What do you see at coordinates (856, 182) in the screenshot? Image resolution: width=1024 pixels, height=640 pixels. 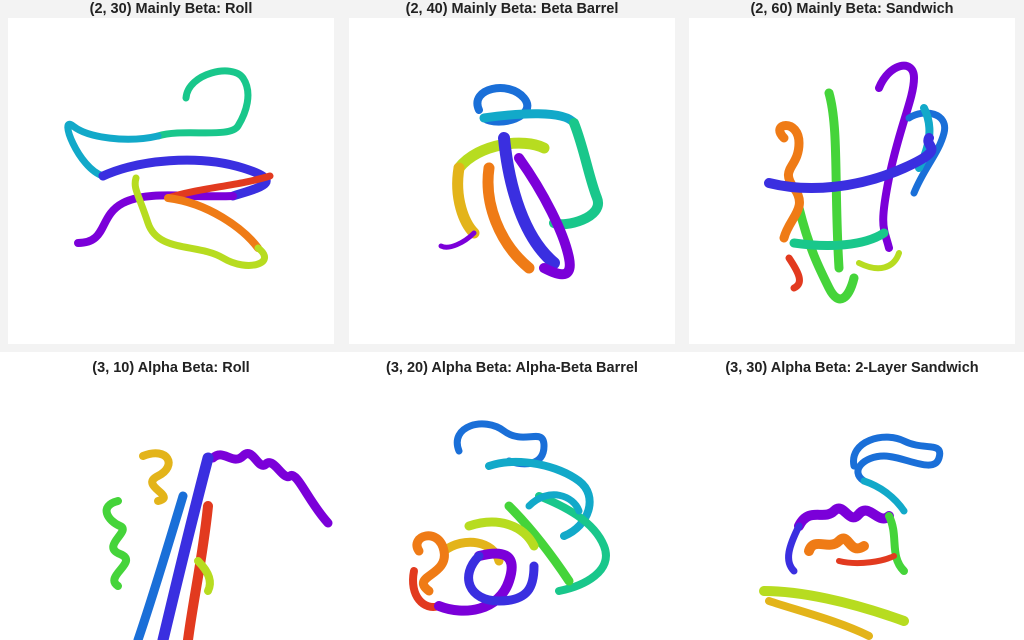 I see `protein-ribbon-sandwich` at bounding box center [856, 182].